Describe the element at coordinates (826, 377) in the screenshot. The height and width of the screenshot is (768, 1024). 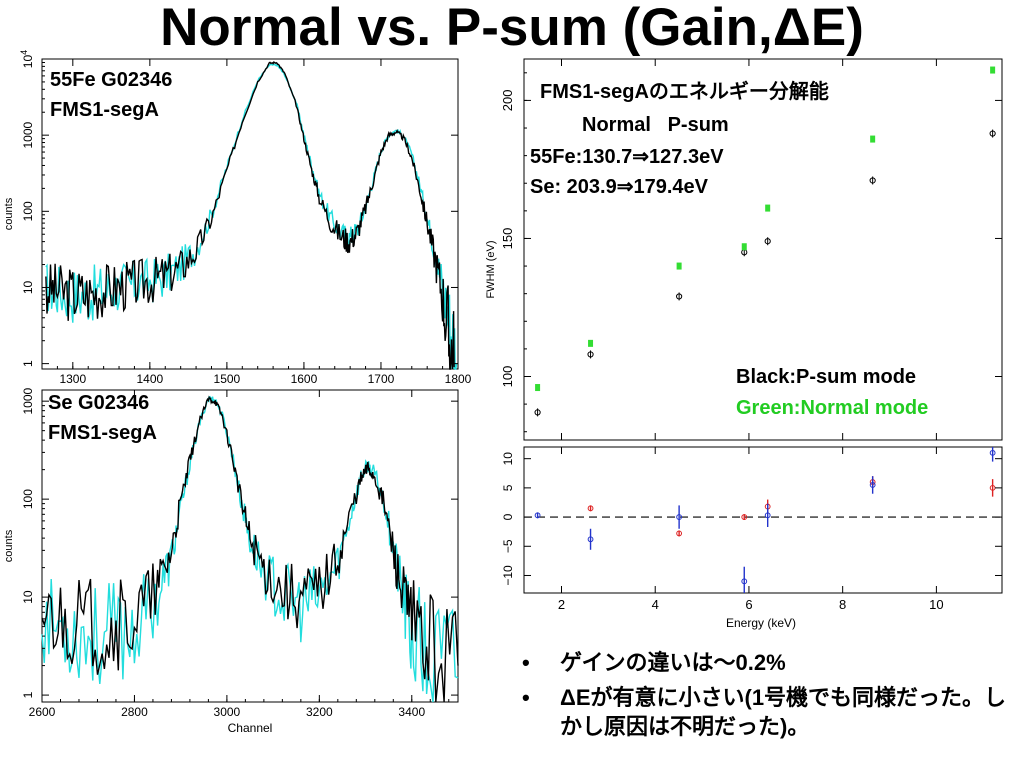
I see `legend-psum: Black:P-sum mode` at that location.